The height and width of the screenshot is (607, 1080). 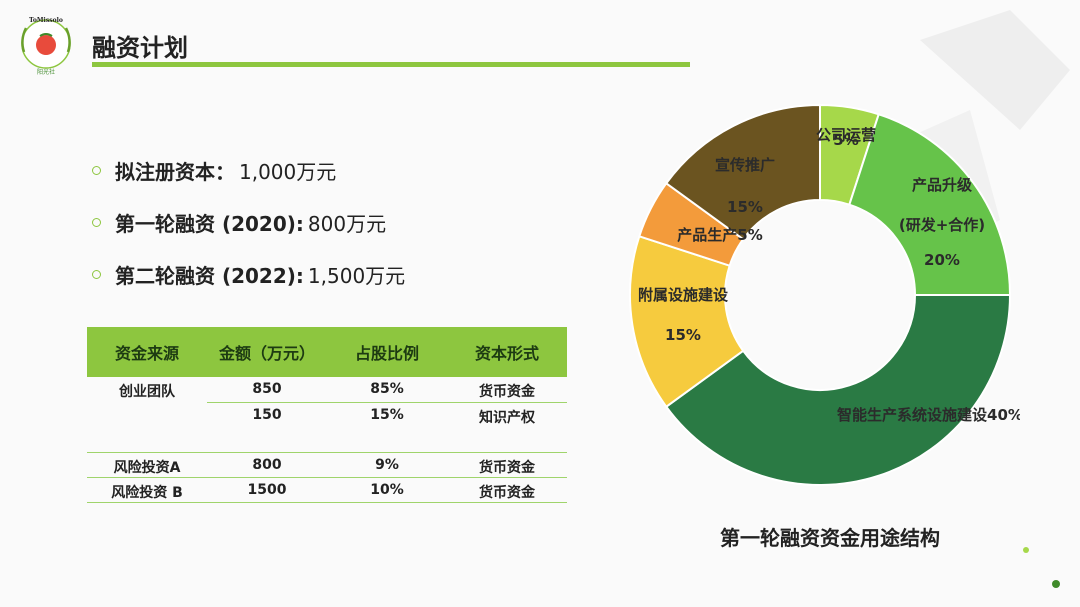 What do you see at coordinates (683, 295) in the screenshot?
I see `slice-label: 附属设施建设` at bounding box center [683, 295].